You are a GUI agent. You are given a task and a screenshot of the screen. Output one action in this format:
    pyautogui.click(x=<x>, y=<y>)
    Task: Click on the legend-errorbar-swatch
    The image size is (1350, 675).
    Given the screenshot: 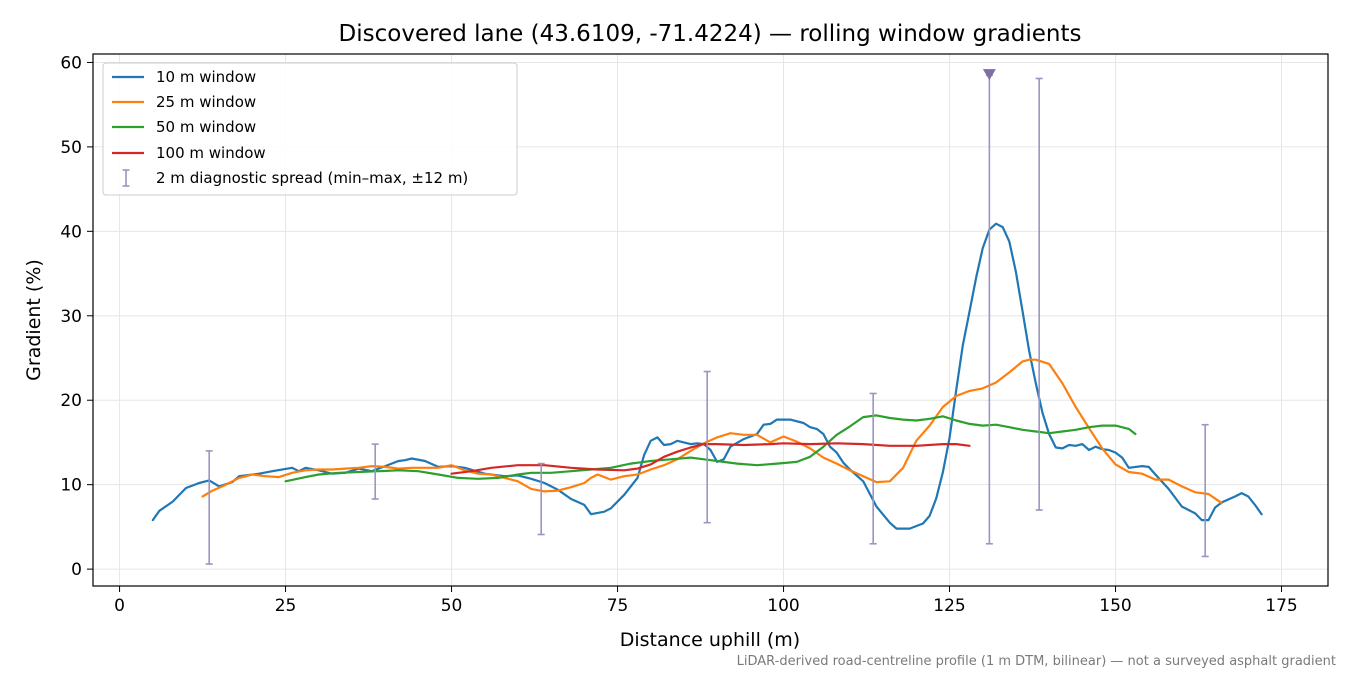 What is the action you would take?
    pyautogui.click(x=126, y=178)
    